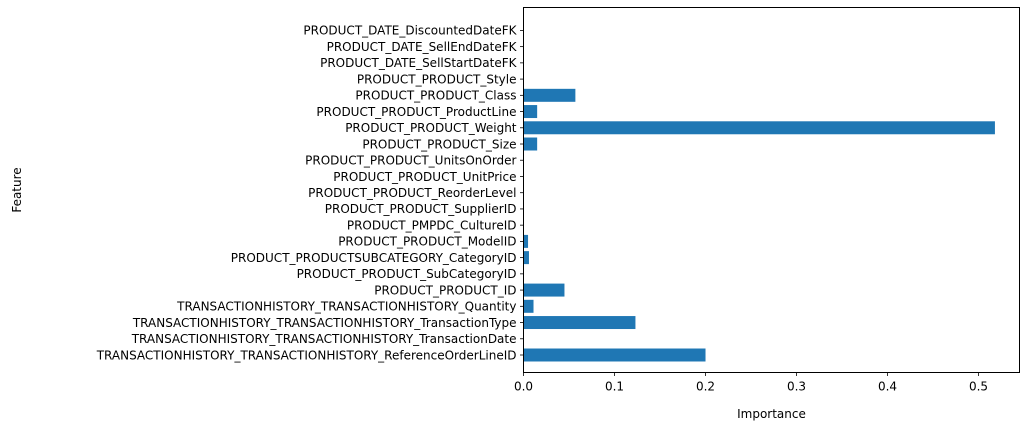  Describe the element at coordinates (523, 387) in the screenshot. I see `x-tick-label: 0.0` at that location.